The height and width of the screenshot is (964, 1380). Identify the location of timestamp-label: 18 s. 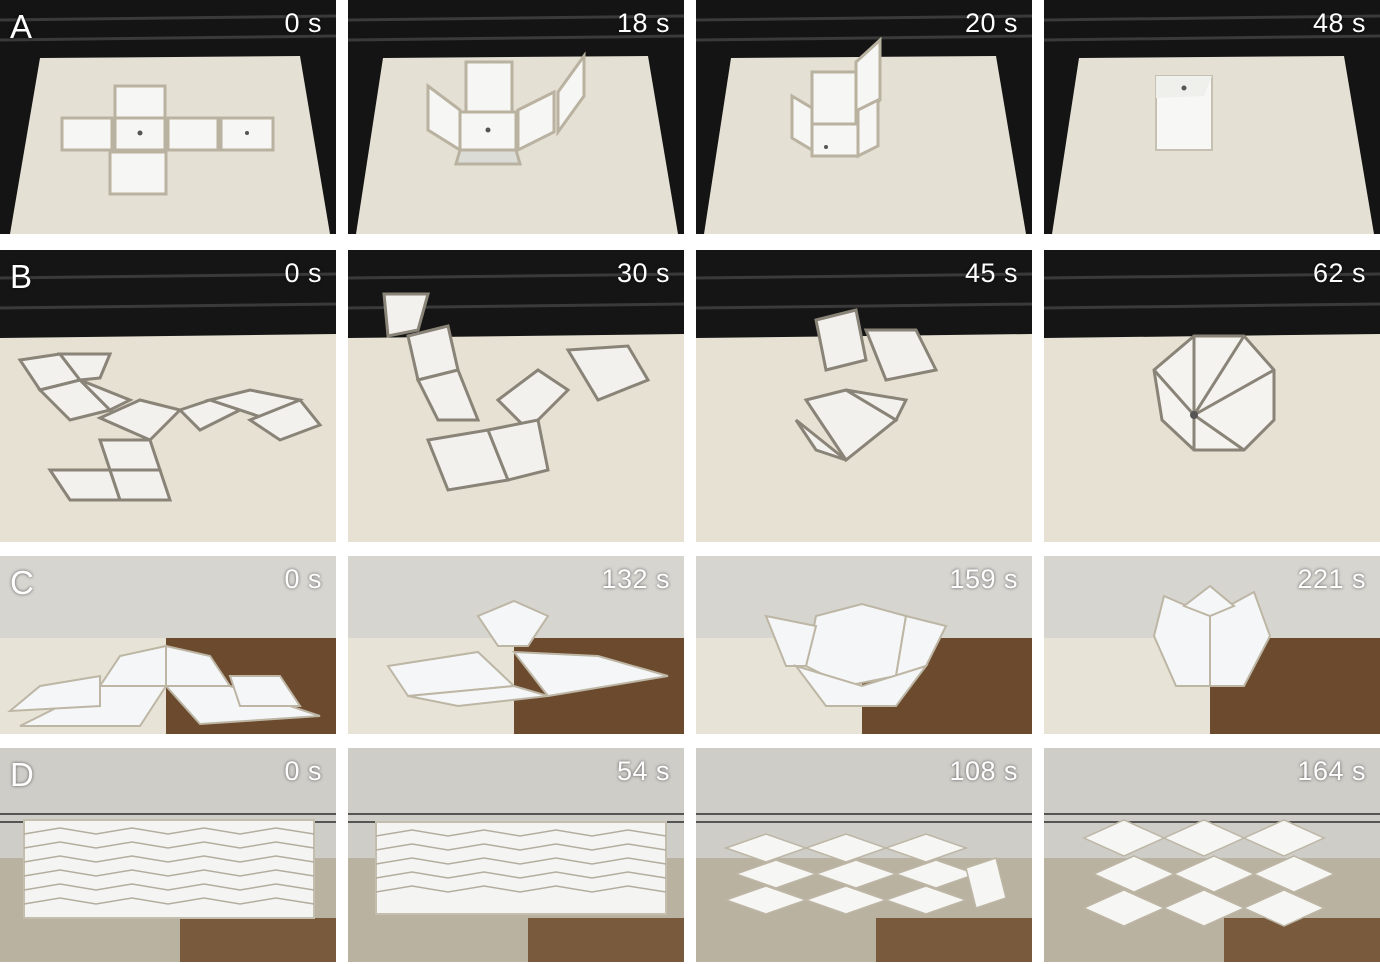
(643, 23).